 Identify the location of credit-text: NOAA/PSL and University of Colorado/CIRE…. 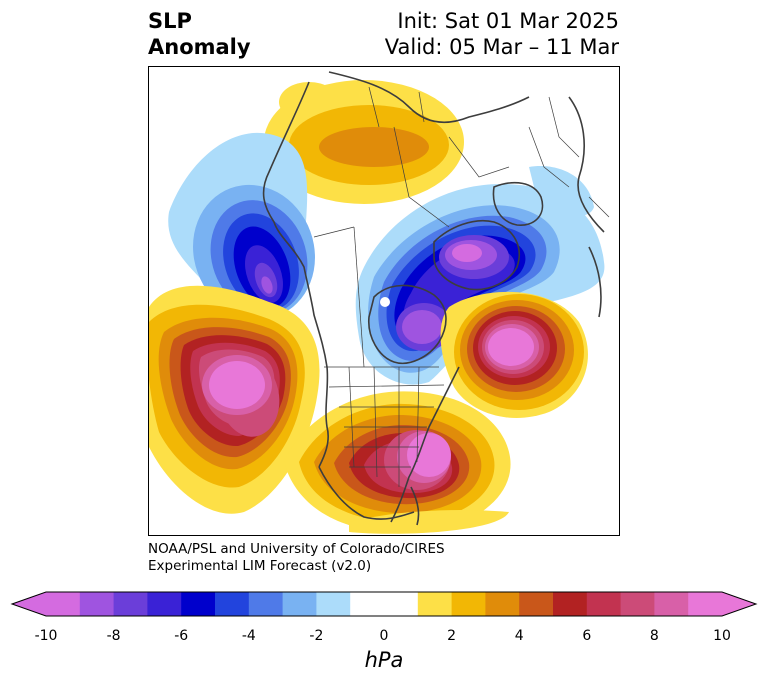
(296, 558).